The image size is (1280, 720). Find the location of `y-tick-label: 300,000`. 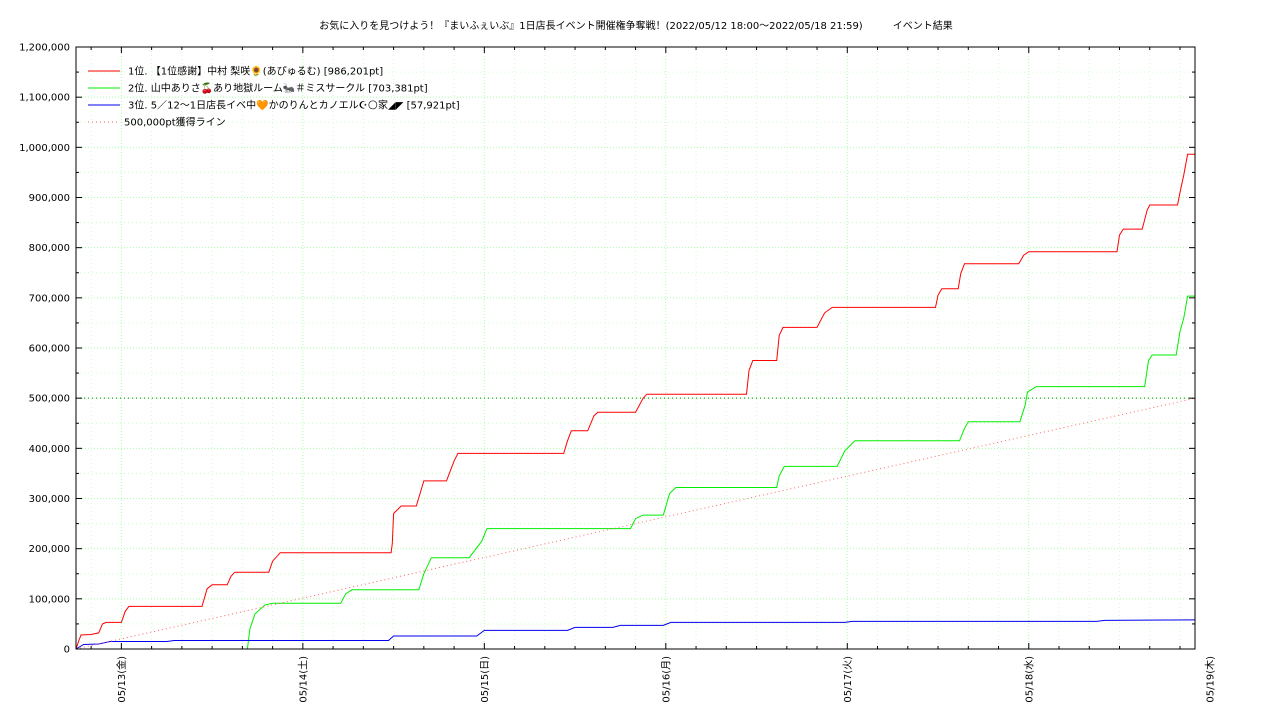

y-tick-label: 300,000 is located at coordinates (49, 499).